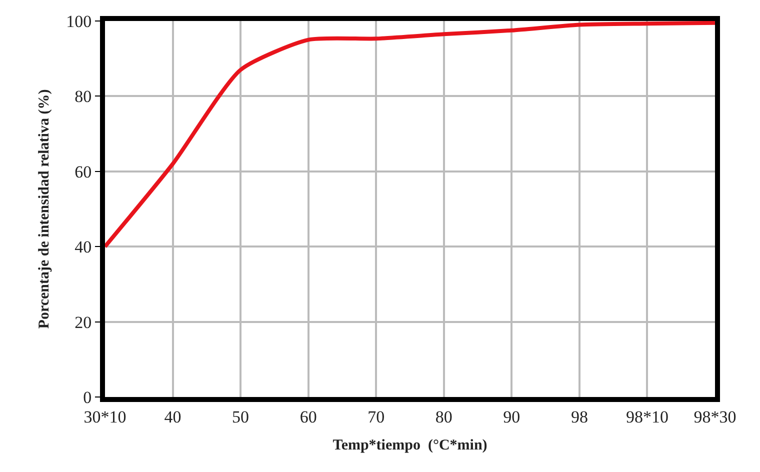 This screenshot has height=472, width=760. What do you see at coordinates (443, 416) in the screenshot?
I see `x-tick-label: 80` at bounding box center [443, 416].